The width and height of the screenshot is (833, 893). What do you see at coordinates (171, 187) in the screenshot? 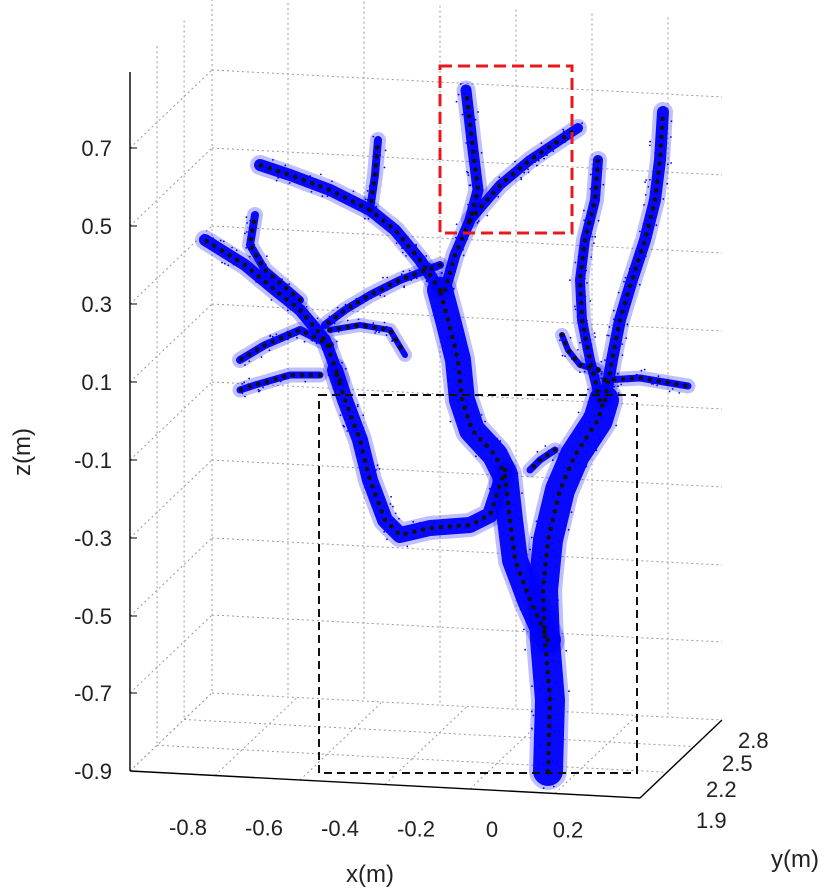
I see `grid-line-left-wall` at bounding box center [171, 187].